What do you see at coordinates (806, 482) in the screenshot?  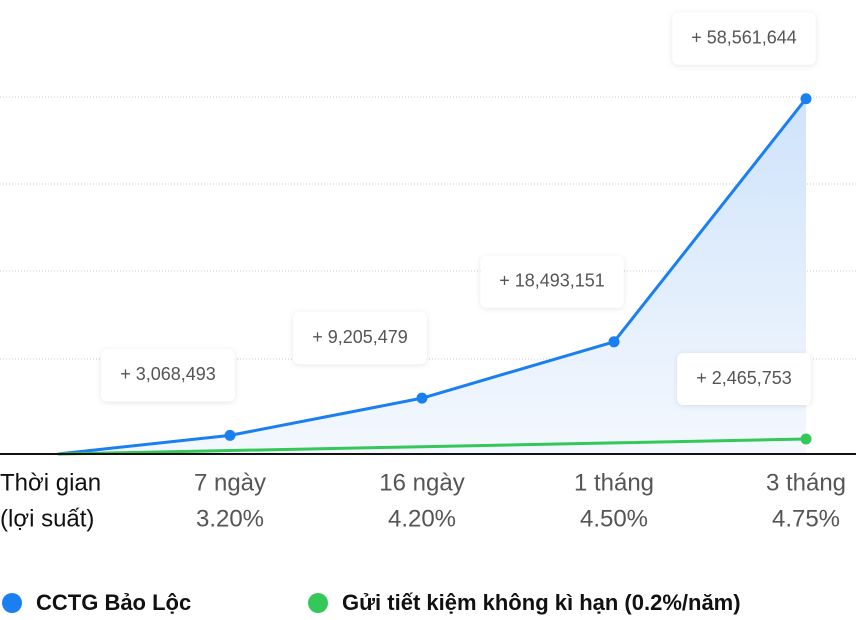 I see `x-tick-label: 3 tháng` at bounding box center [806, 482].